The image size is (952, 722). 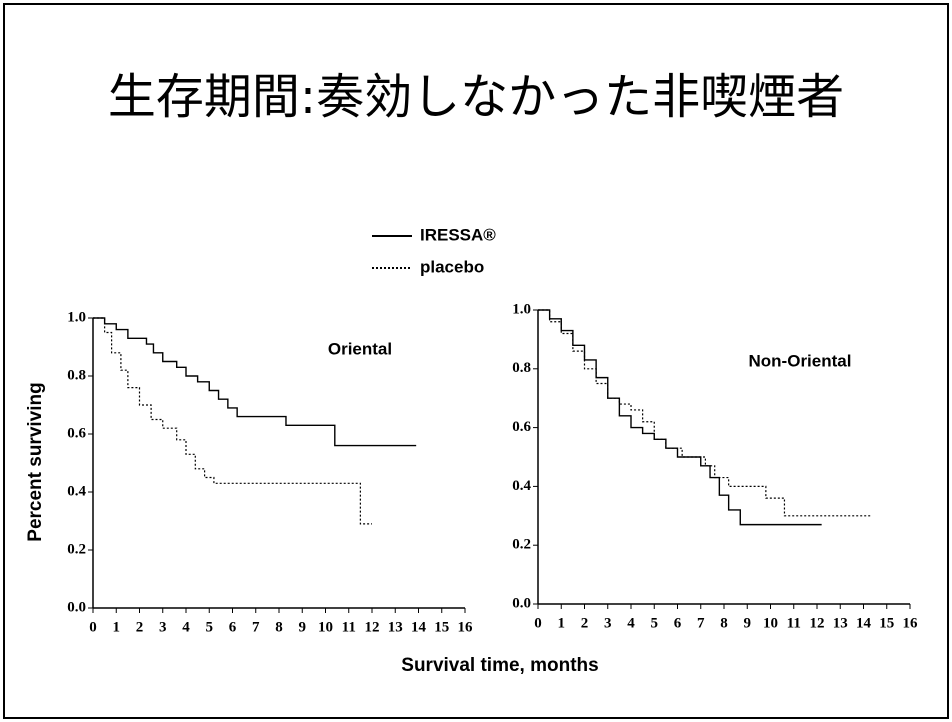 What do you see at coordinates (800, 360) in the screenshot?
I see `chart-title: Non-Oriental` at bounding box center [800, 360].